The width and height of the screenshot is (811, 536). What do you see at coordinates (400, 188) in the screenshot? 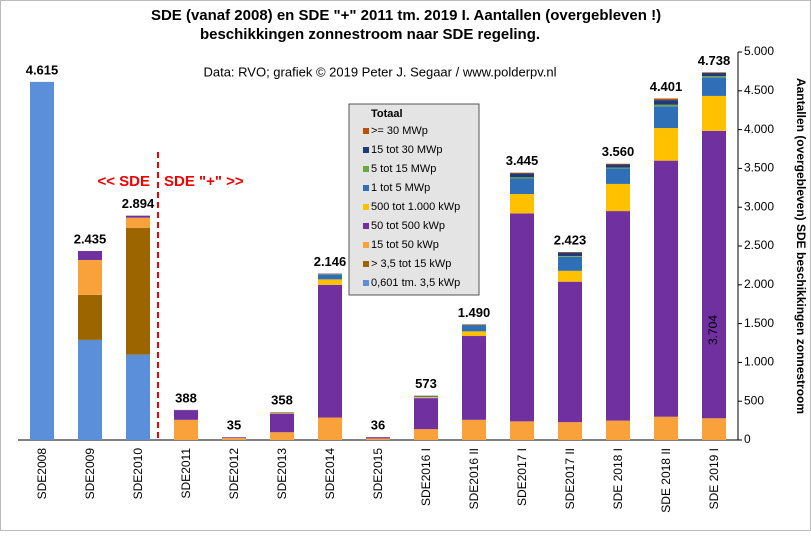
I see `legend-label: 1 tot 5 MWp` at bounding box center [400, 188].